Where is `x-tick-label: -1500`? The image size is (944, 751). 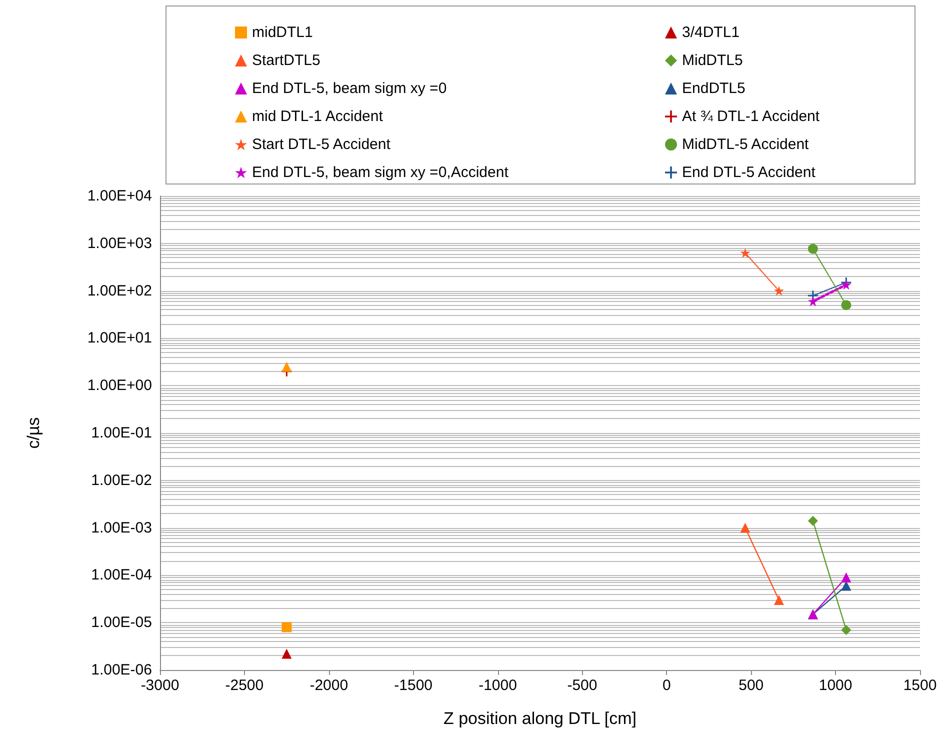 x-tick-label: -1500 is located at coordinates (413, 685).